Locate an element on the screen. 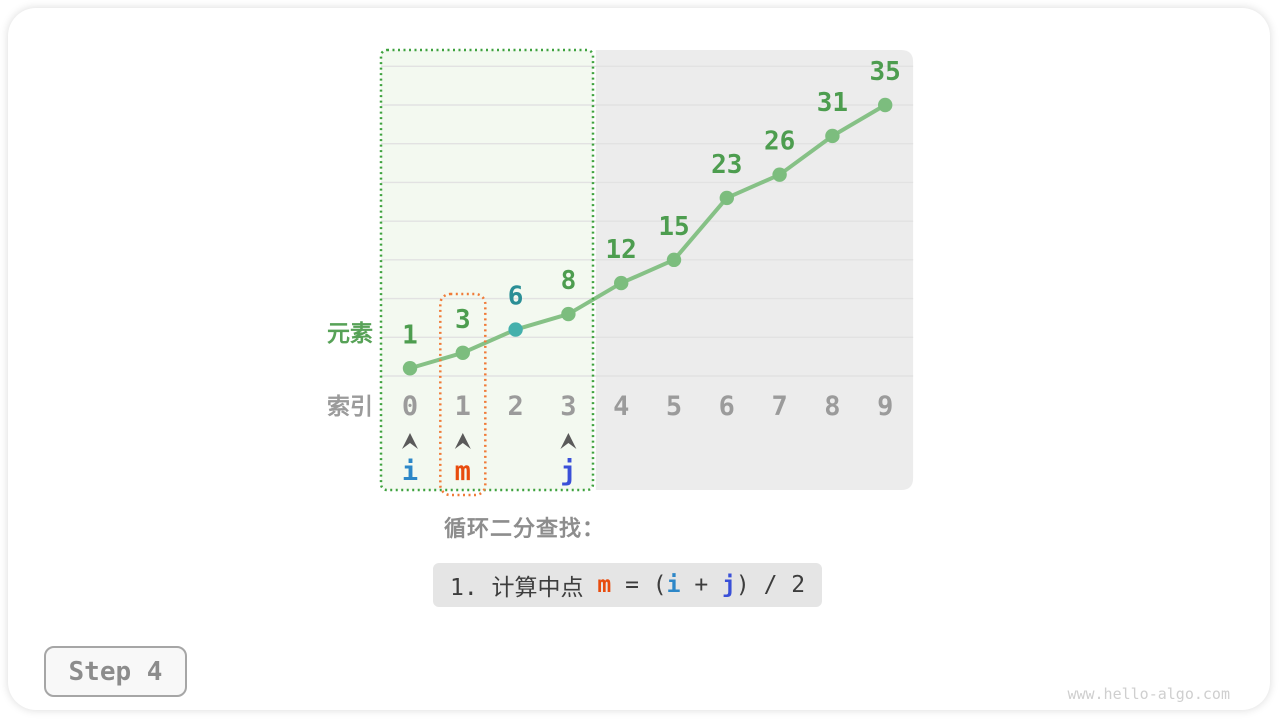  search-region-border is located at coordinates (487, 270).